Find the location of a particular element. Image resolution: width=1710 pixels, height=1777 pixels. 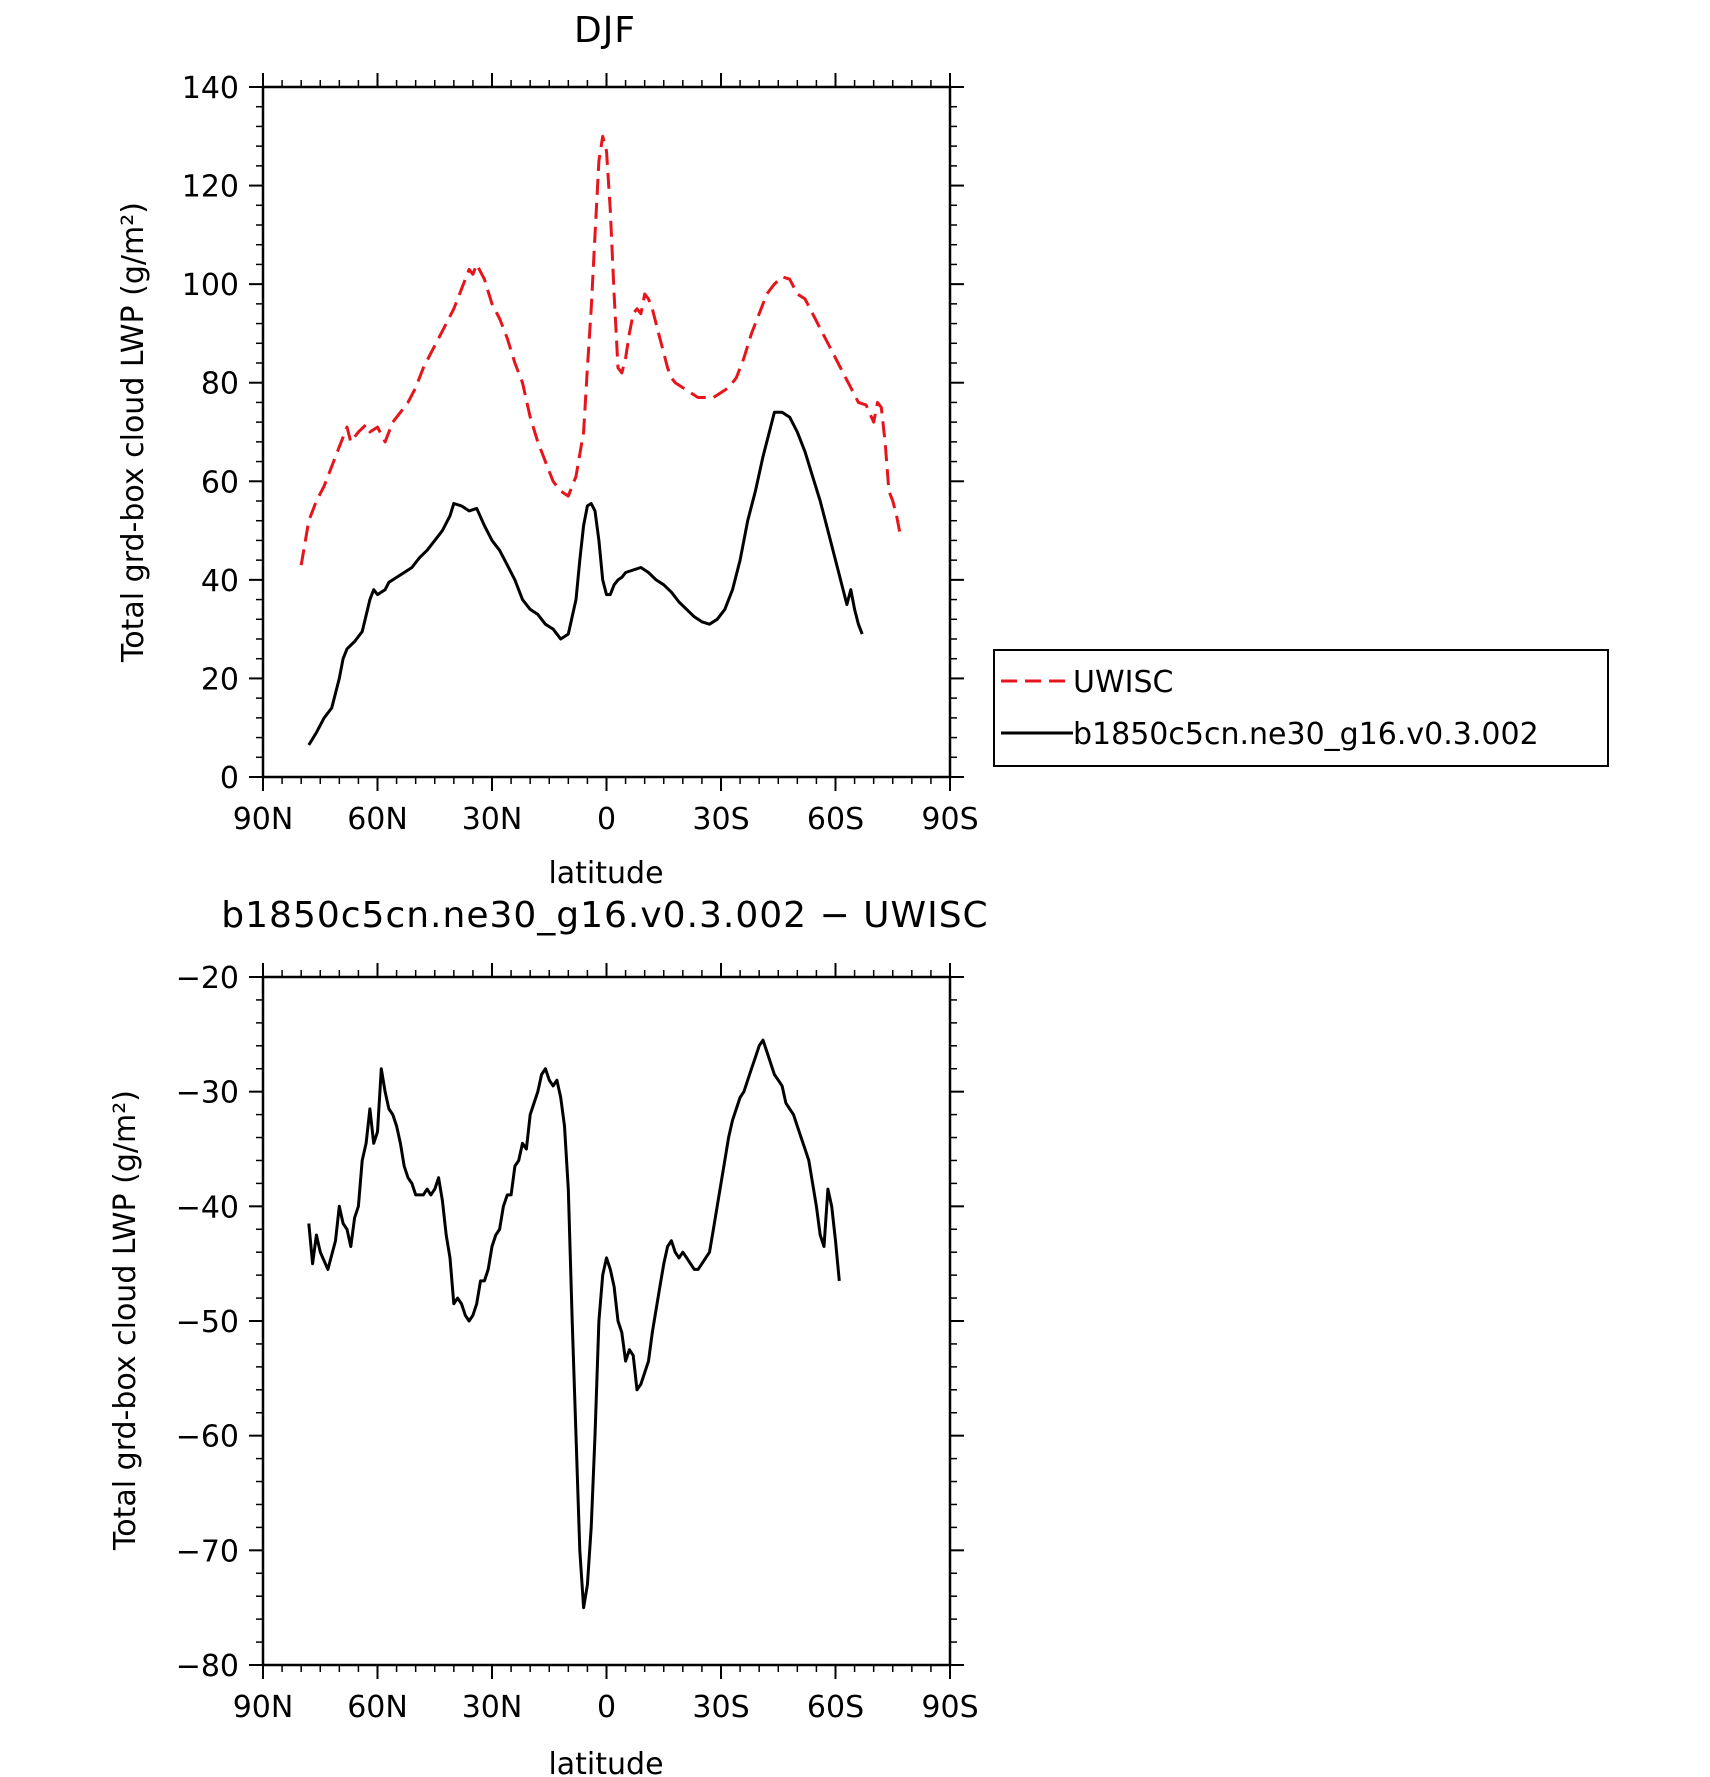

top-y-tick-label: 60 is located at coordinates (220, 482).